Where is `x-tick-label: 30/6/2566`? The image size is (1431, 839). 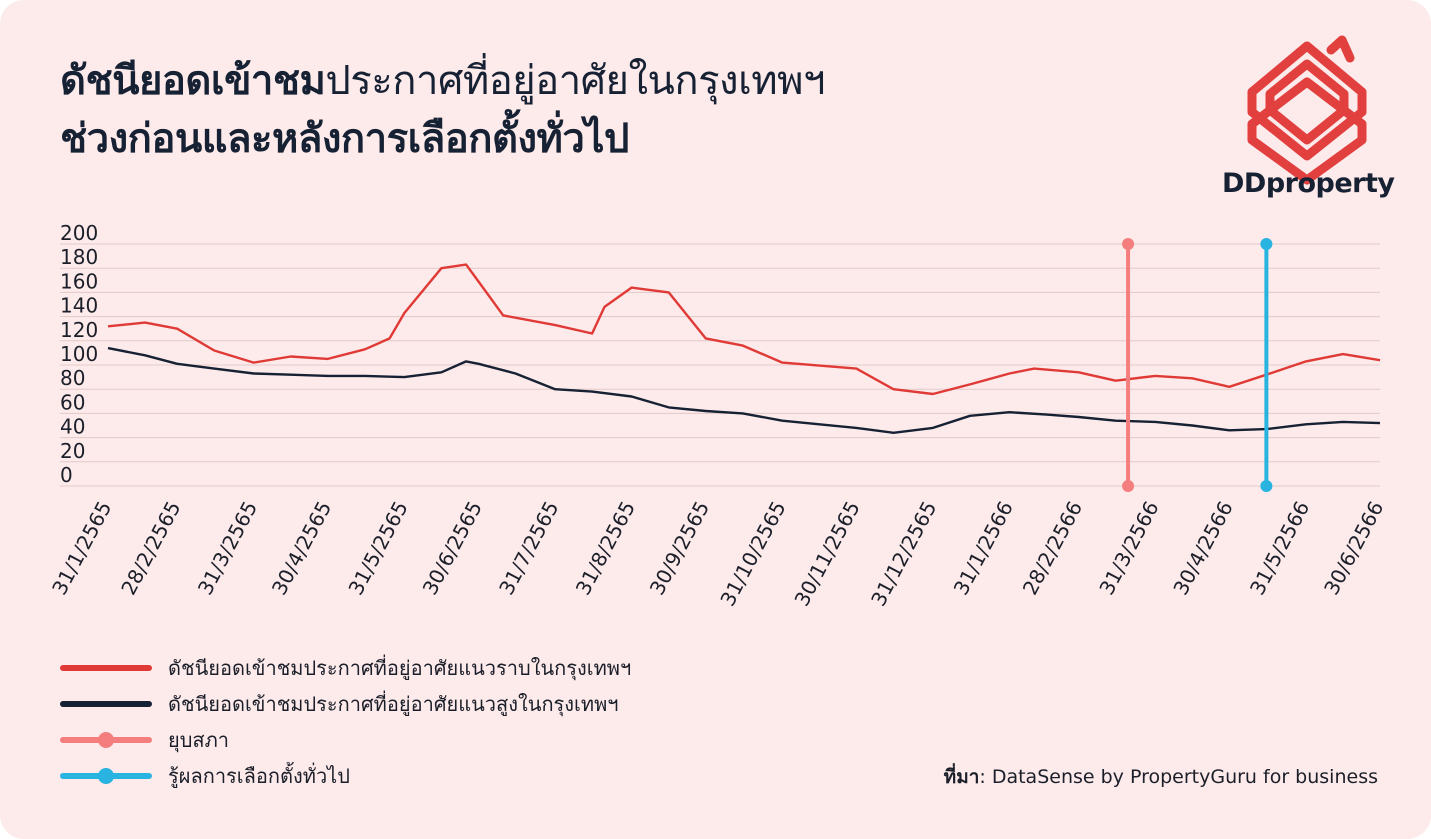 x-tick-label: 30/6/2566 is located at coordinates (1353, 548).